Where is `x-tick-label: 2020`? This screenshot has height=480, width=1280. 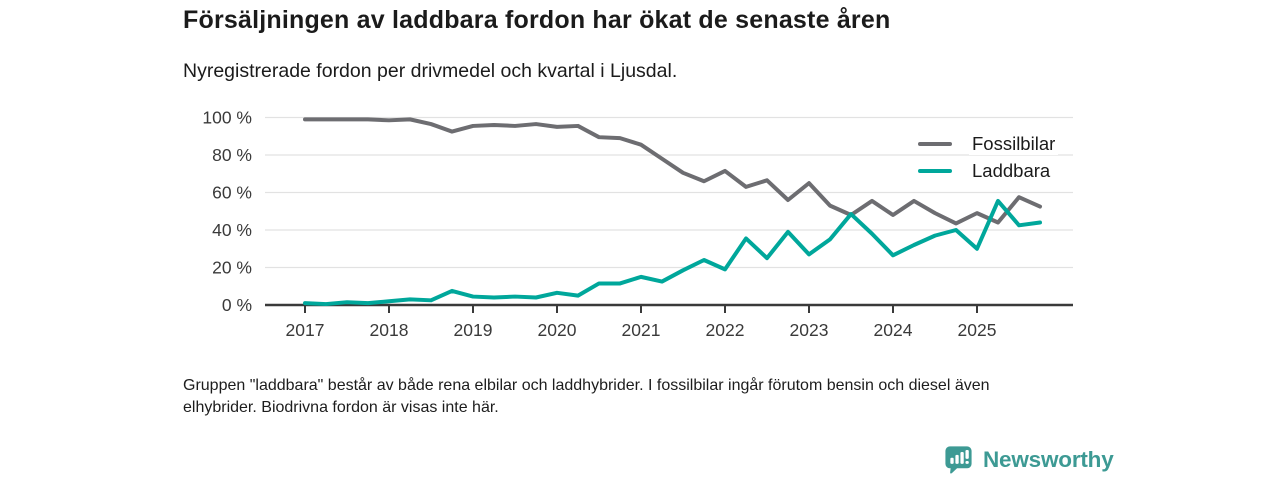 x-tick-label: 2020 is located at coordinates (557, 330).